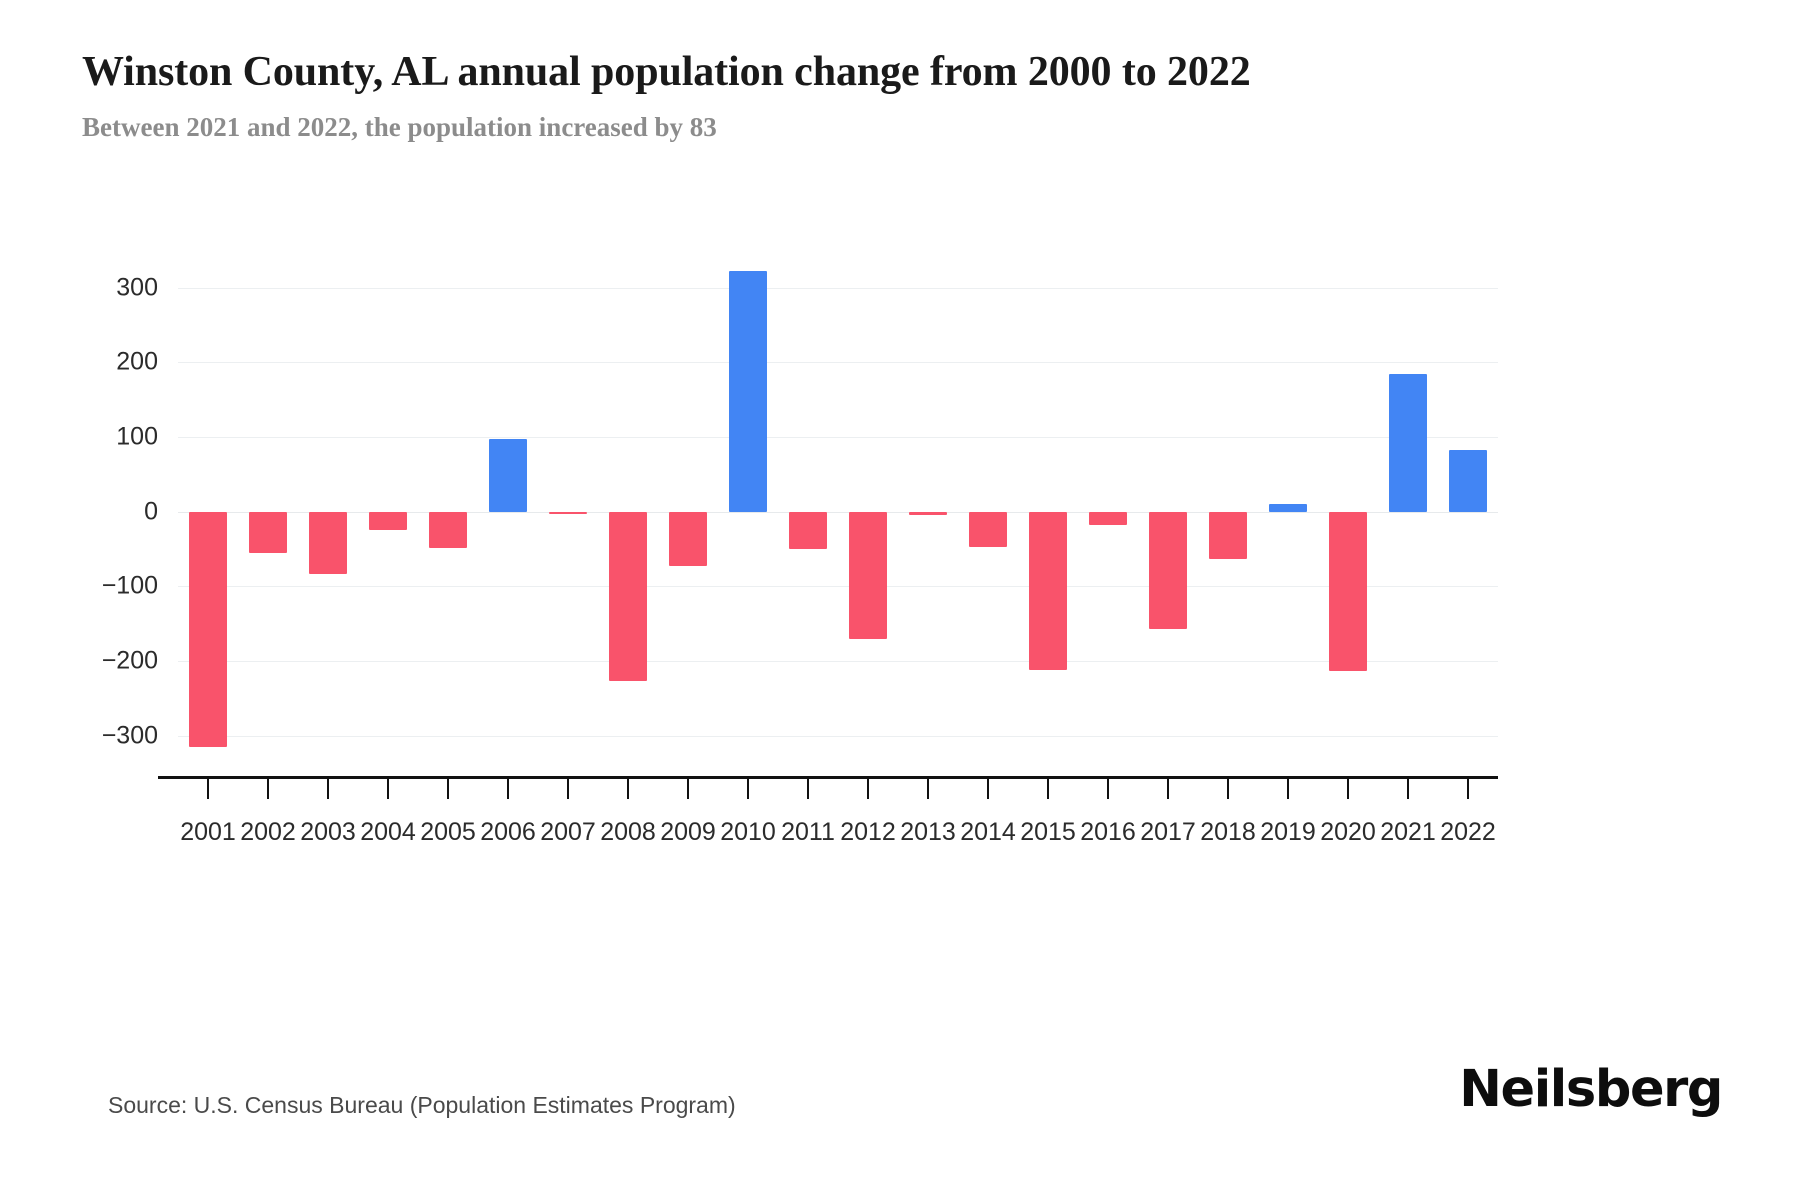  I want to click on x-tick-2017, so click(1168, 787).